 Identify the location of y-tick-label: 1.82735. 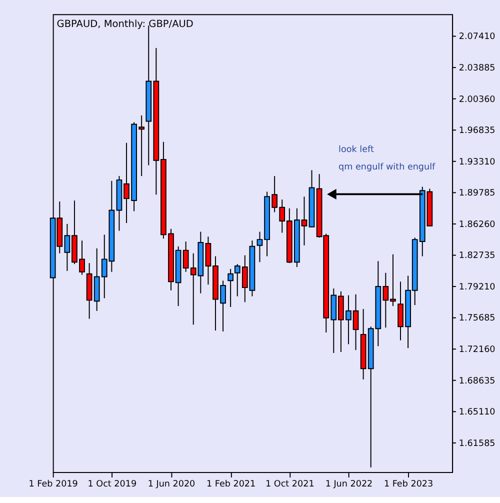
(477, 256).